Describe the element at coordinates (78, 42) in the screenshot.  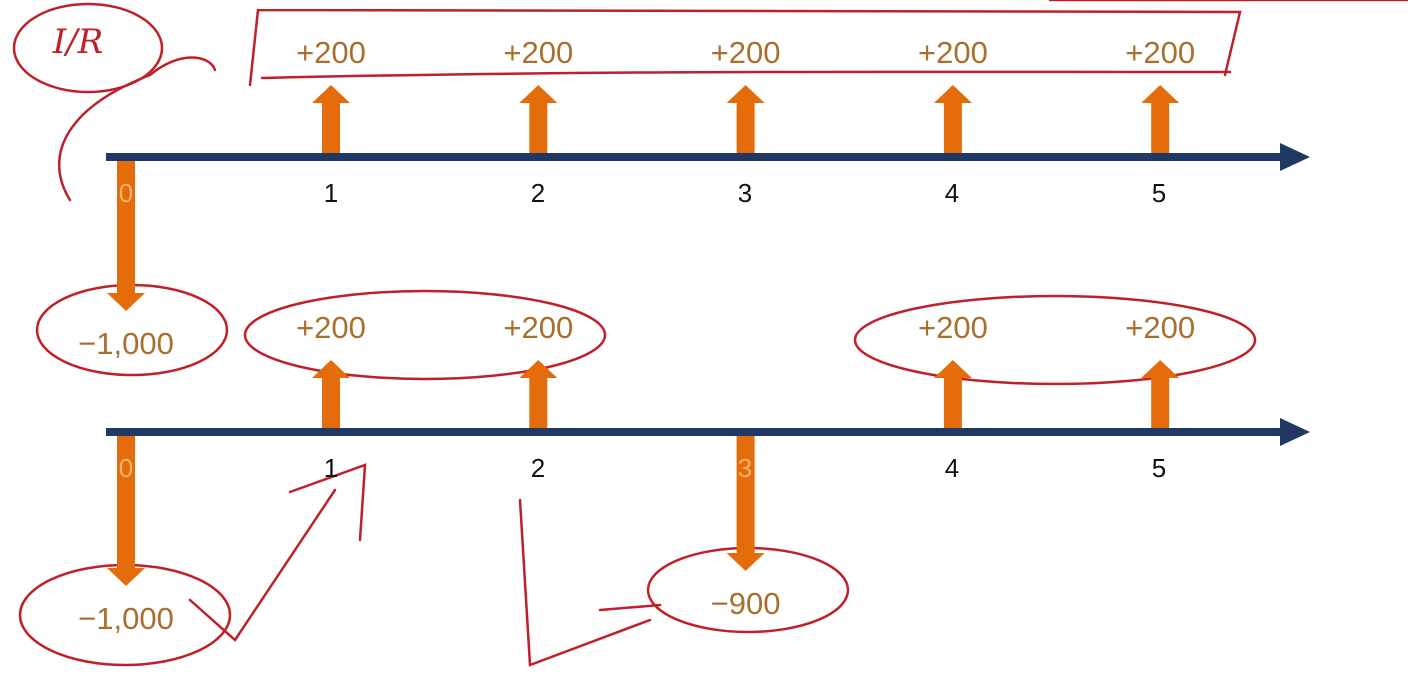
I see `annotation: I/R` at that location.